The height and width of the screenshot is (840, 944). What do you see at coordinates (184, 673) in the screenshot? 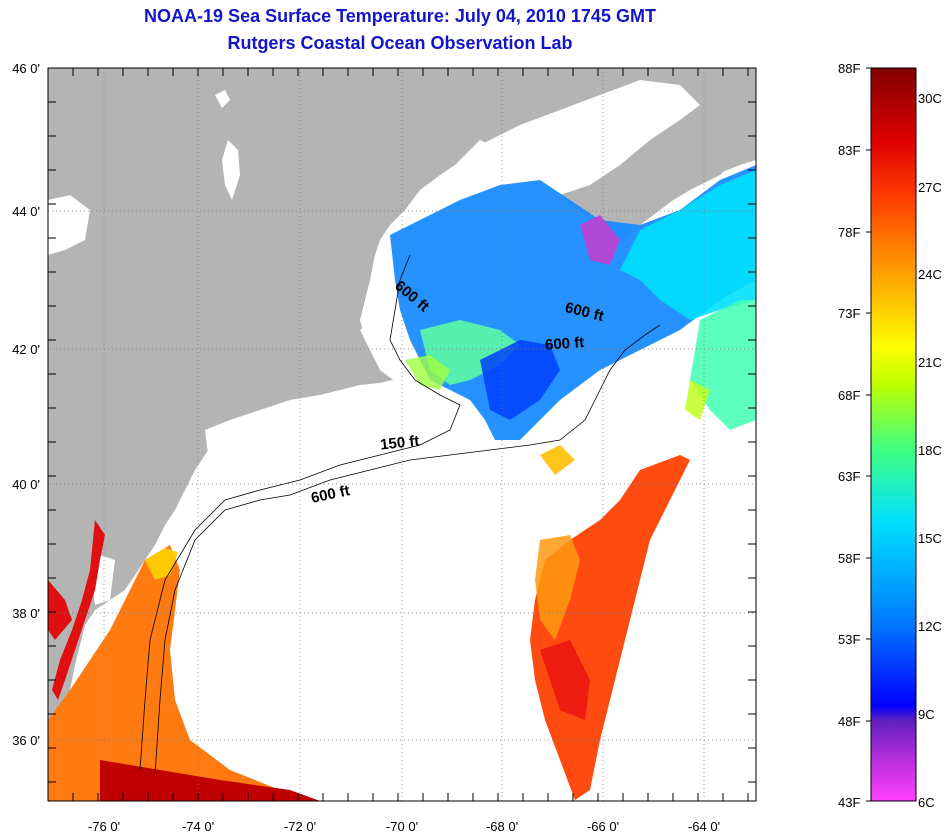
I see `sst-mid-atlantic` at bounding box center [184, 673].